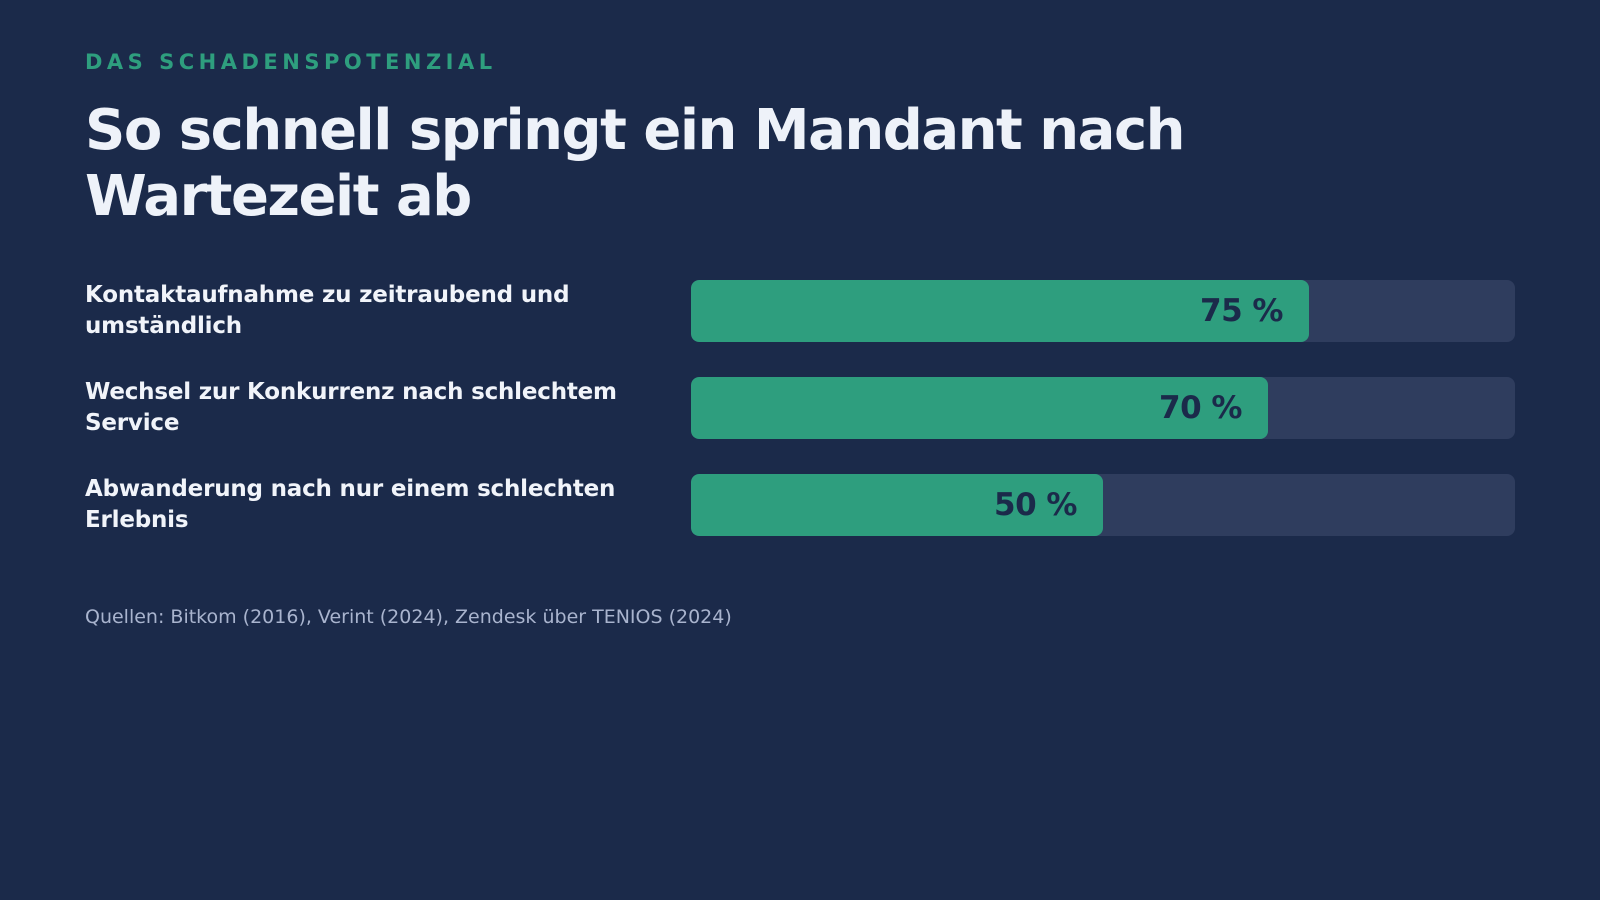  I want to click on bar-value-label: 75 %, so click(1242, 311).